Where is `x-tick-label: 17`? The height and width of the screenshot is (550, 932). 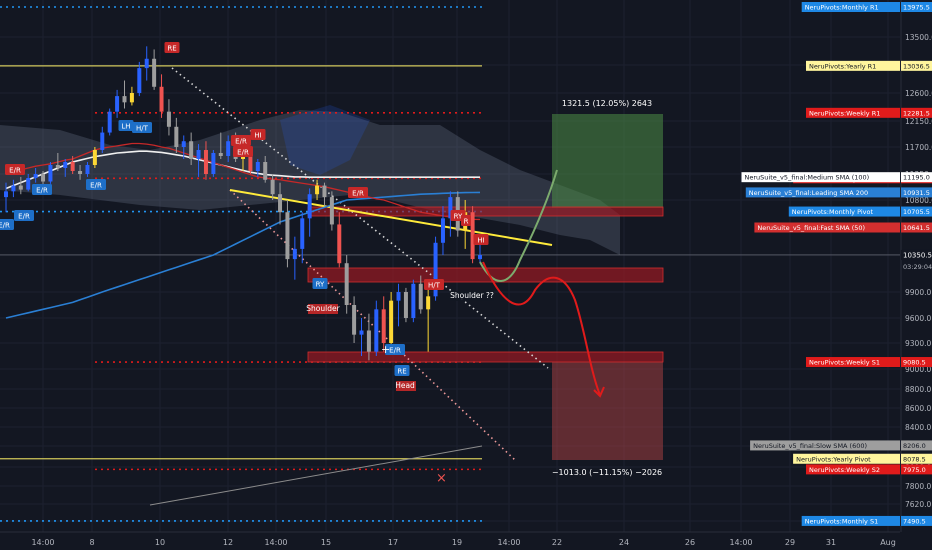
x-tick-label: 17 is located at coordinates (393, 542).